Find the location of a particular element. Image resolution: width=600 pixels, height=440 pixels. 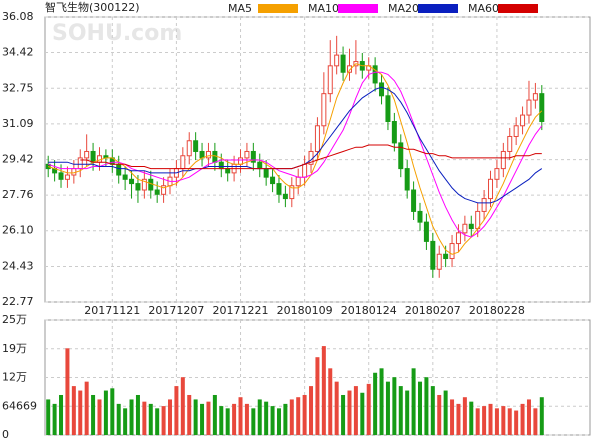

x-tick-label: 20180207 is located at coordinates (433, 310).